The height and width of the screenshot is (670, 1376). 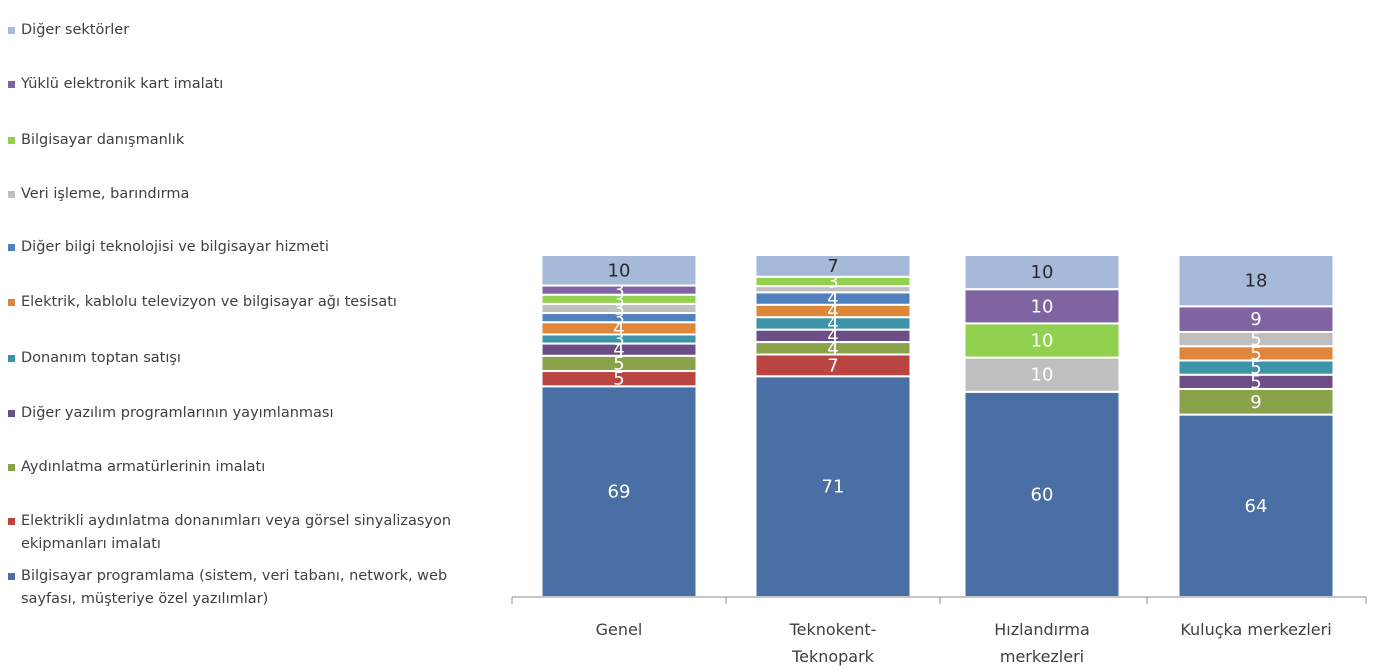 I want to click on legend-item: Veri işleme, barındırma, so click(x=254, y=194).